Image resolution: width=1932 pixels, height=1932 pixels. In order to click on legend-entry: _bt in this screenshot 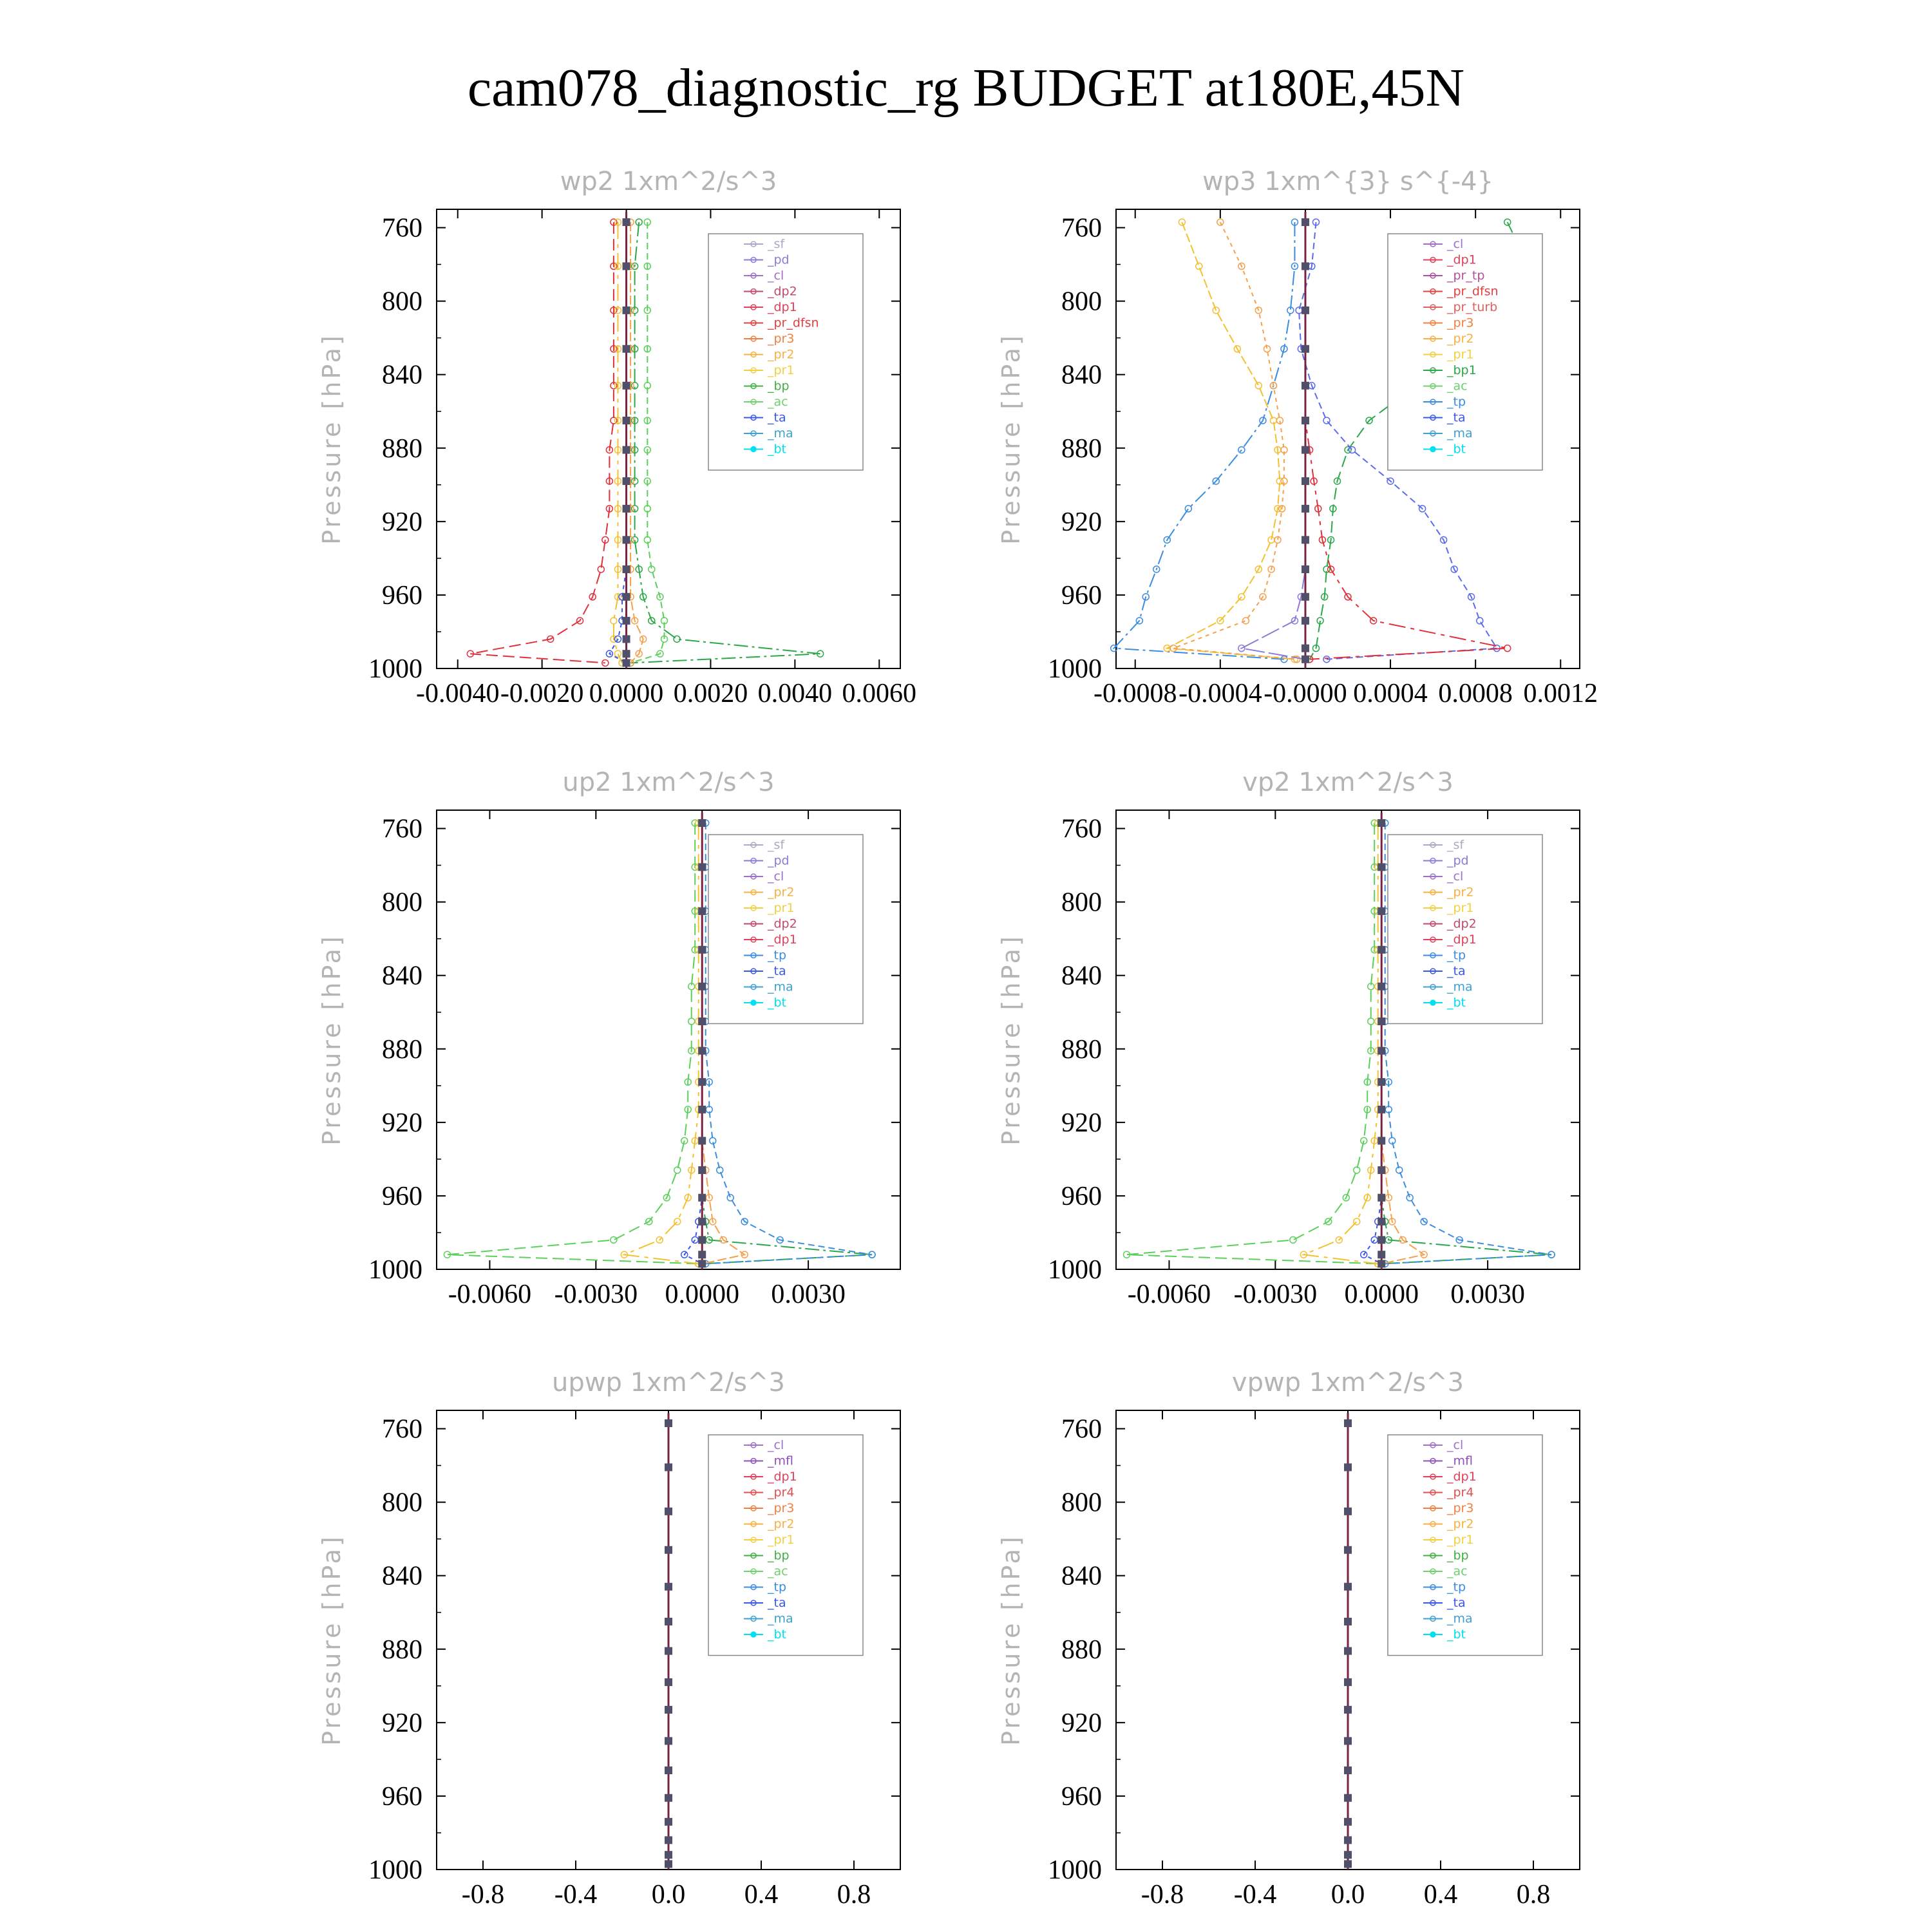, I will do `click(1456, 449)`.